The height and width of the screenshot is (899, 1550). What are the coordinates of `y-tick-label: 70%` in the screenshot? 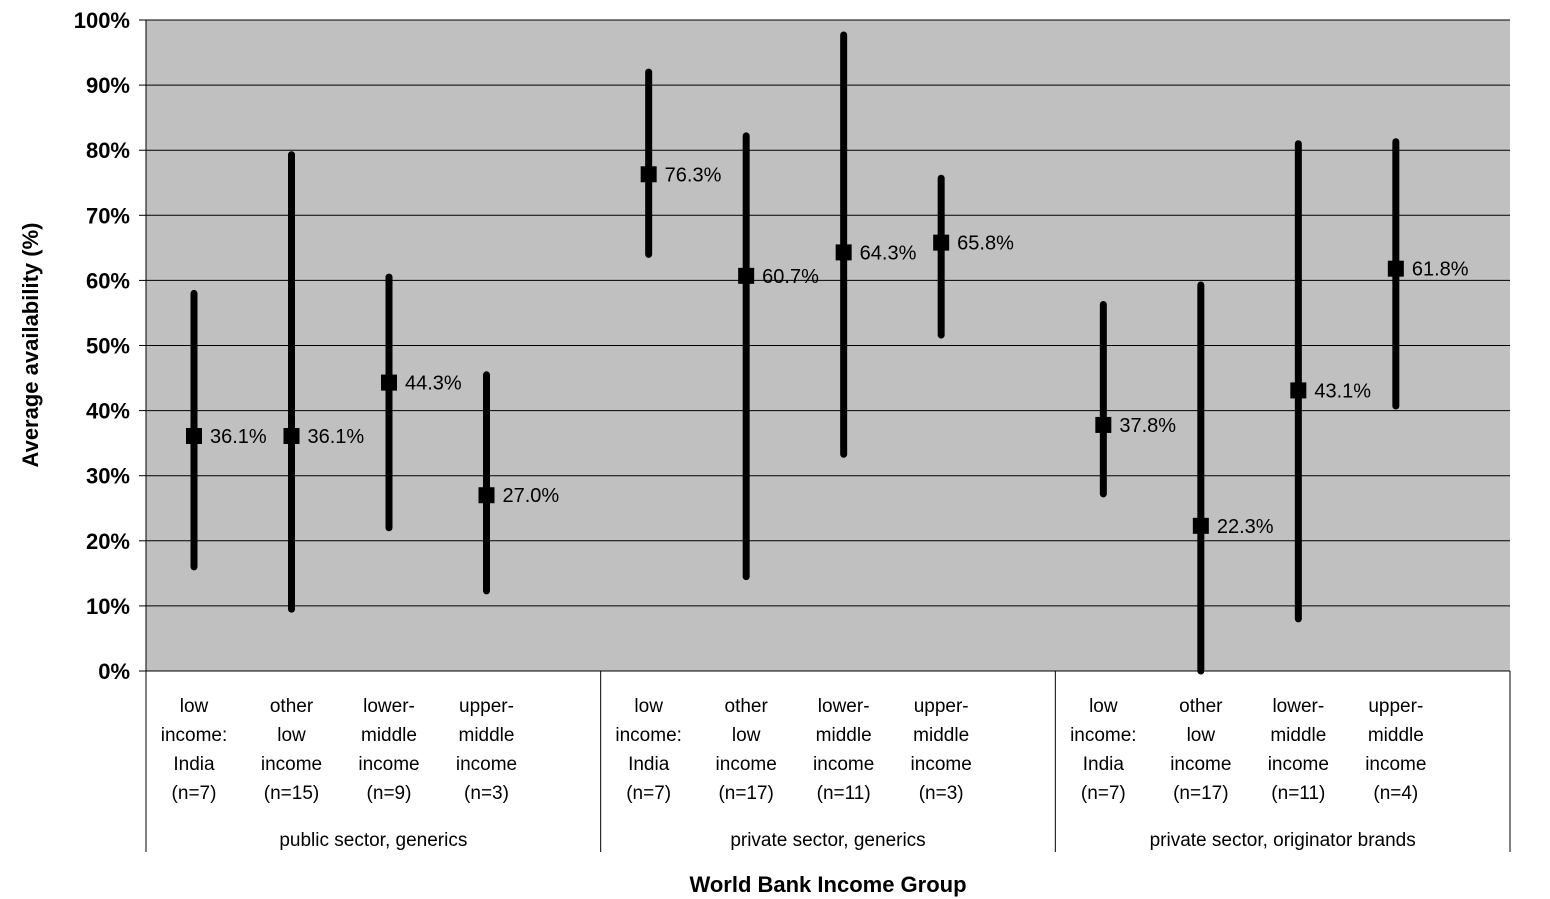 It's located at (108, 215).